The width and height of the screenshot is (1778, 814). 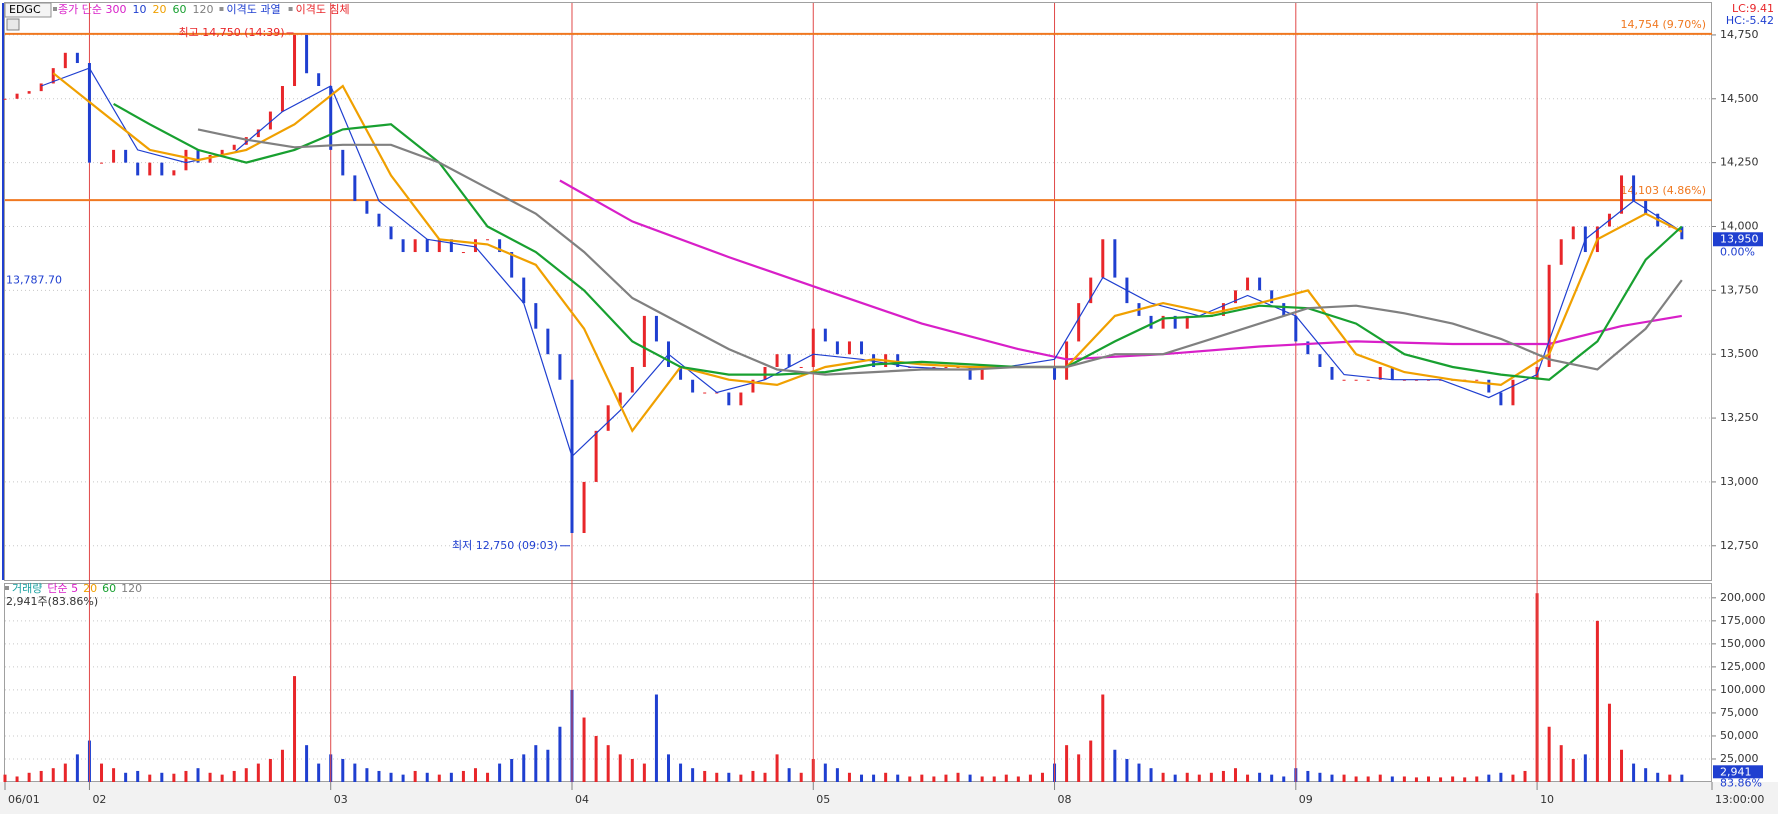 What do you see at coordinates (1738, 772) in the screenshot?
I see `current-volume-box` at bounding box center [1738, 772].